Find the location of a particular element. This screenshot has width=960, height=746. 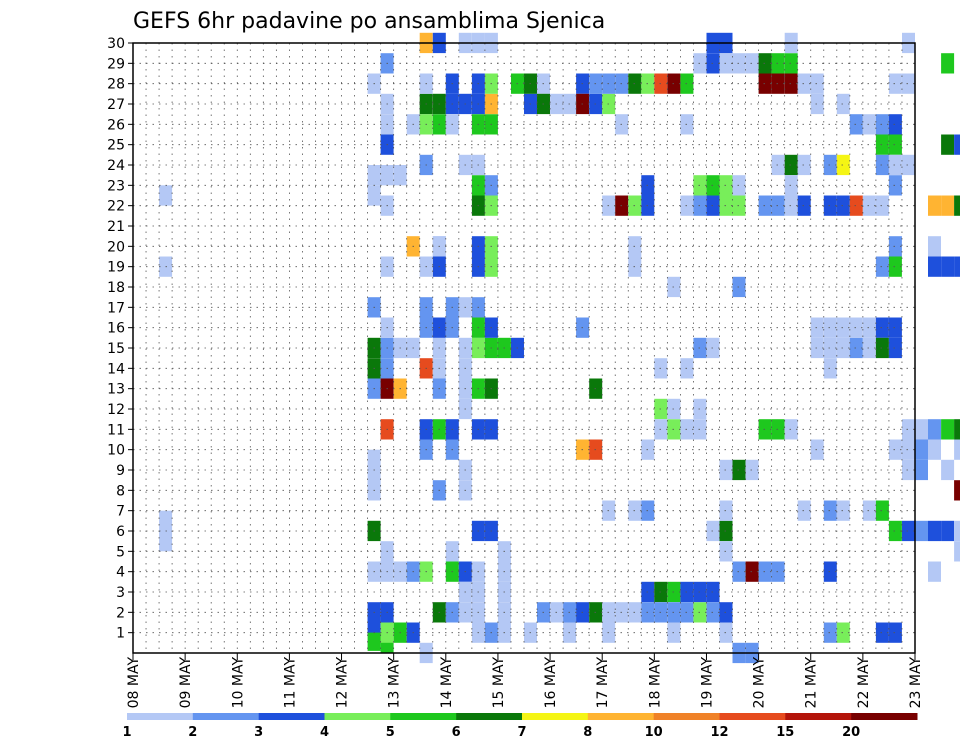

x-tick-label: 19 MAY is located at coordinates (707, 683).